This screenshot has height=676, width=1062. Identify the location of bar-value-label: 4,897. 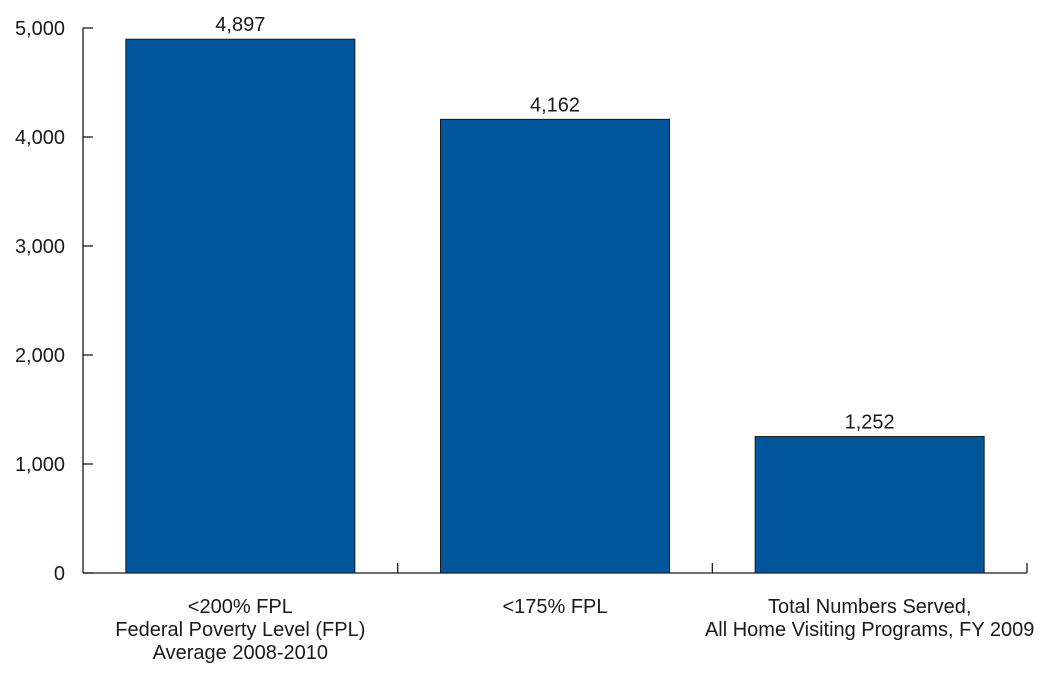
(240, 25).